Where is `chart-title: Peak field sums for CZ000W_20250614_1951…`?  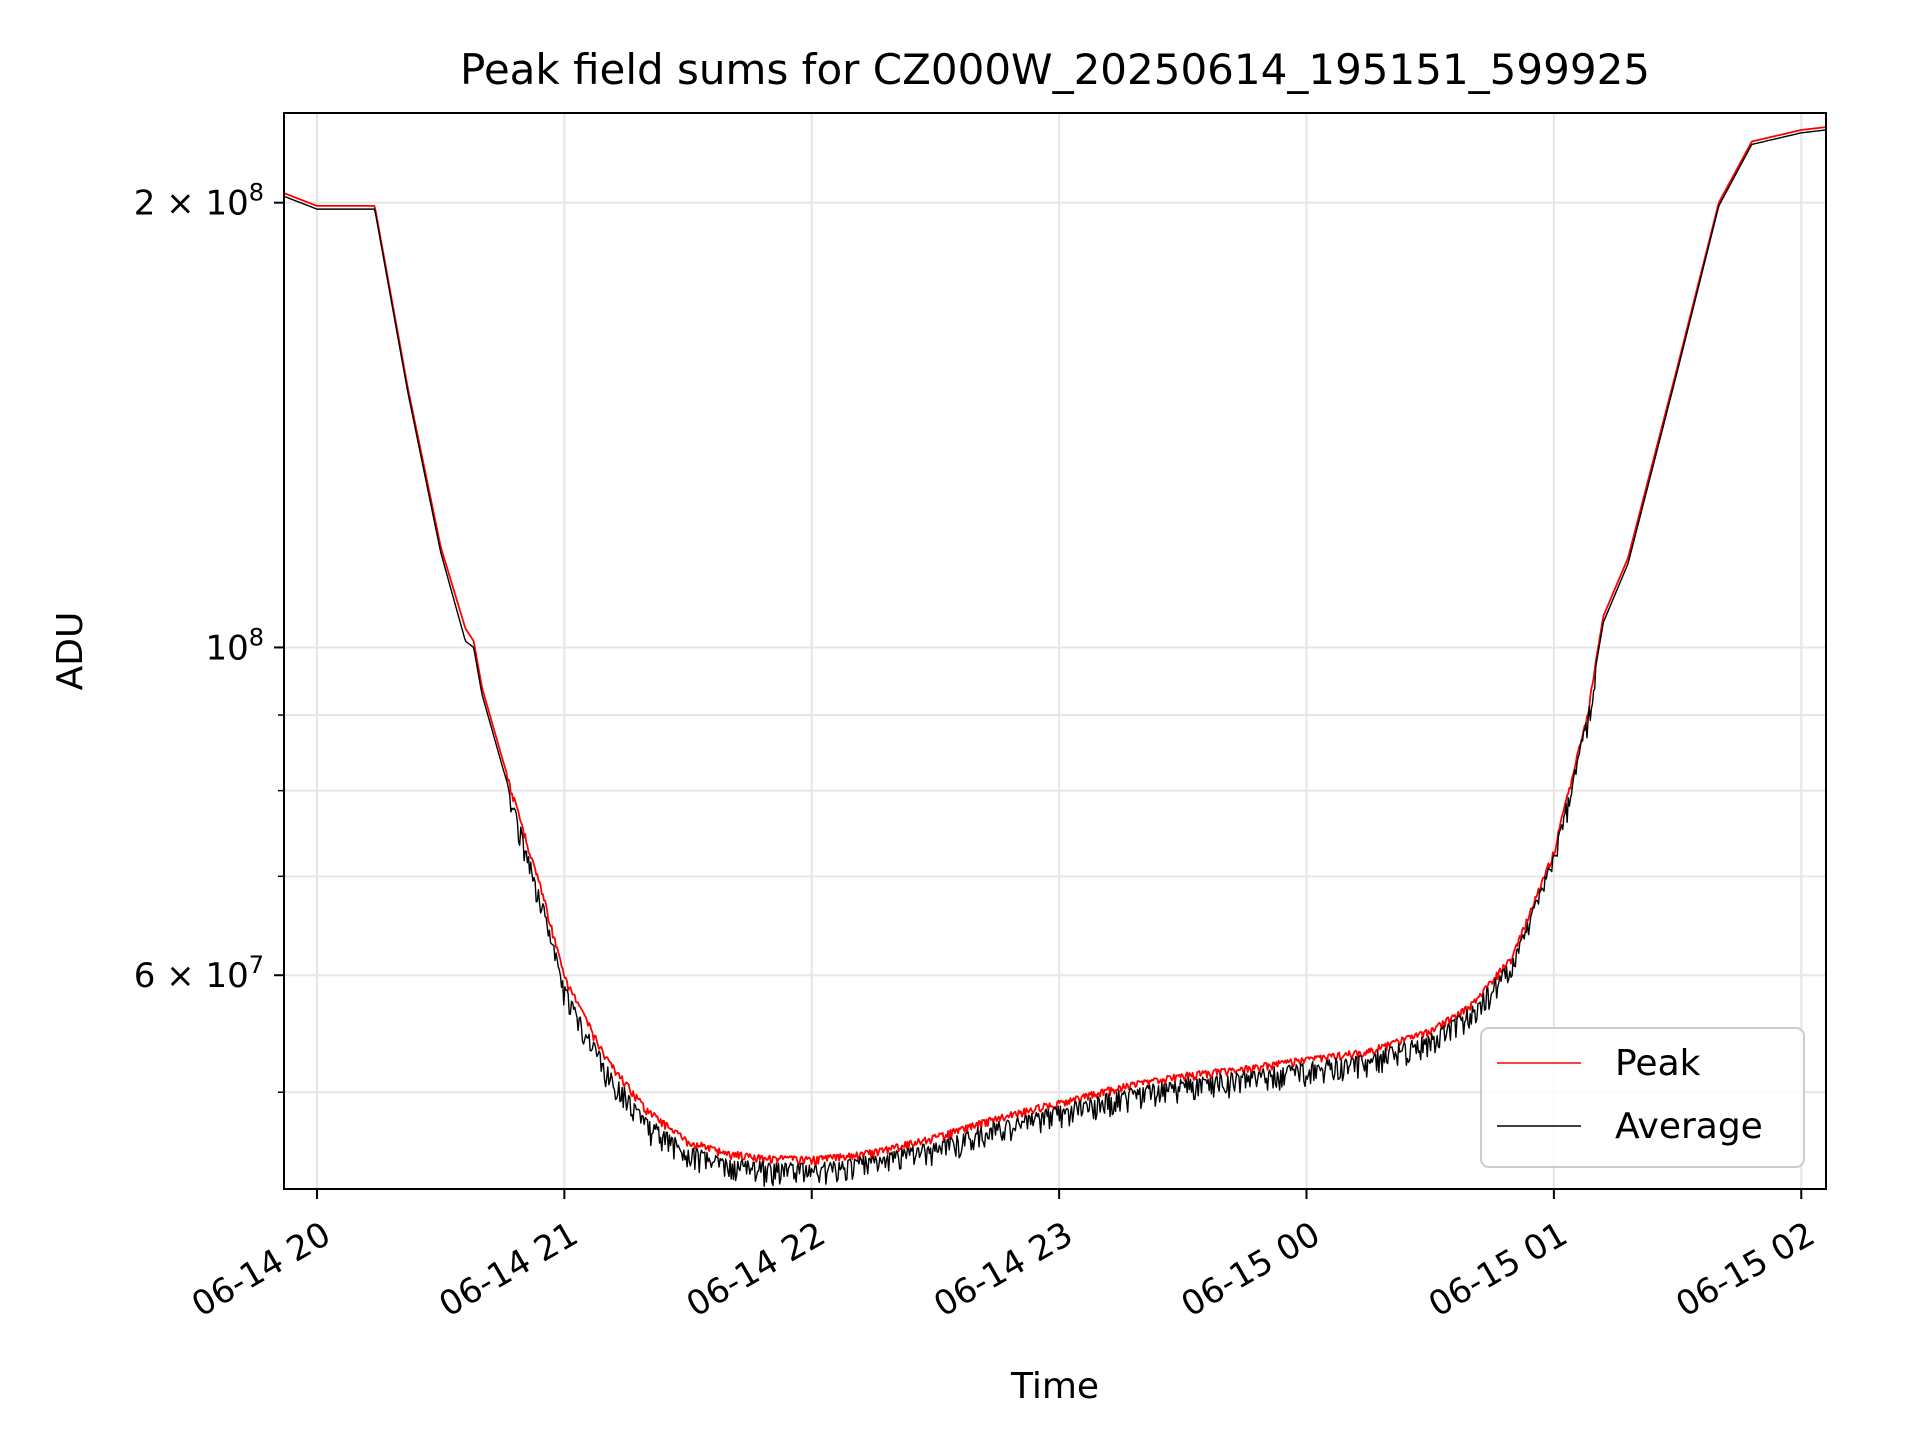 chart-title: Peak field sums for CZ000W_20250614_1951… is located at coordinates (1055, 69).